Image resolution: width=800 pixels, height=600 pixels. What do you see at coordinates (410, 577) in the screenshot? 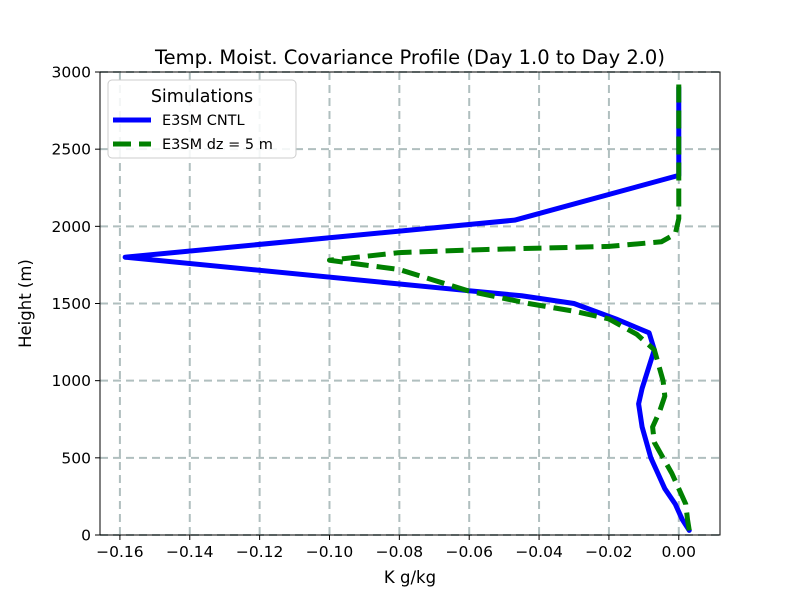
I see `x-axis-label: K g/kg` at bounding box center [410, 577].